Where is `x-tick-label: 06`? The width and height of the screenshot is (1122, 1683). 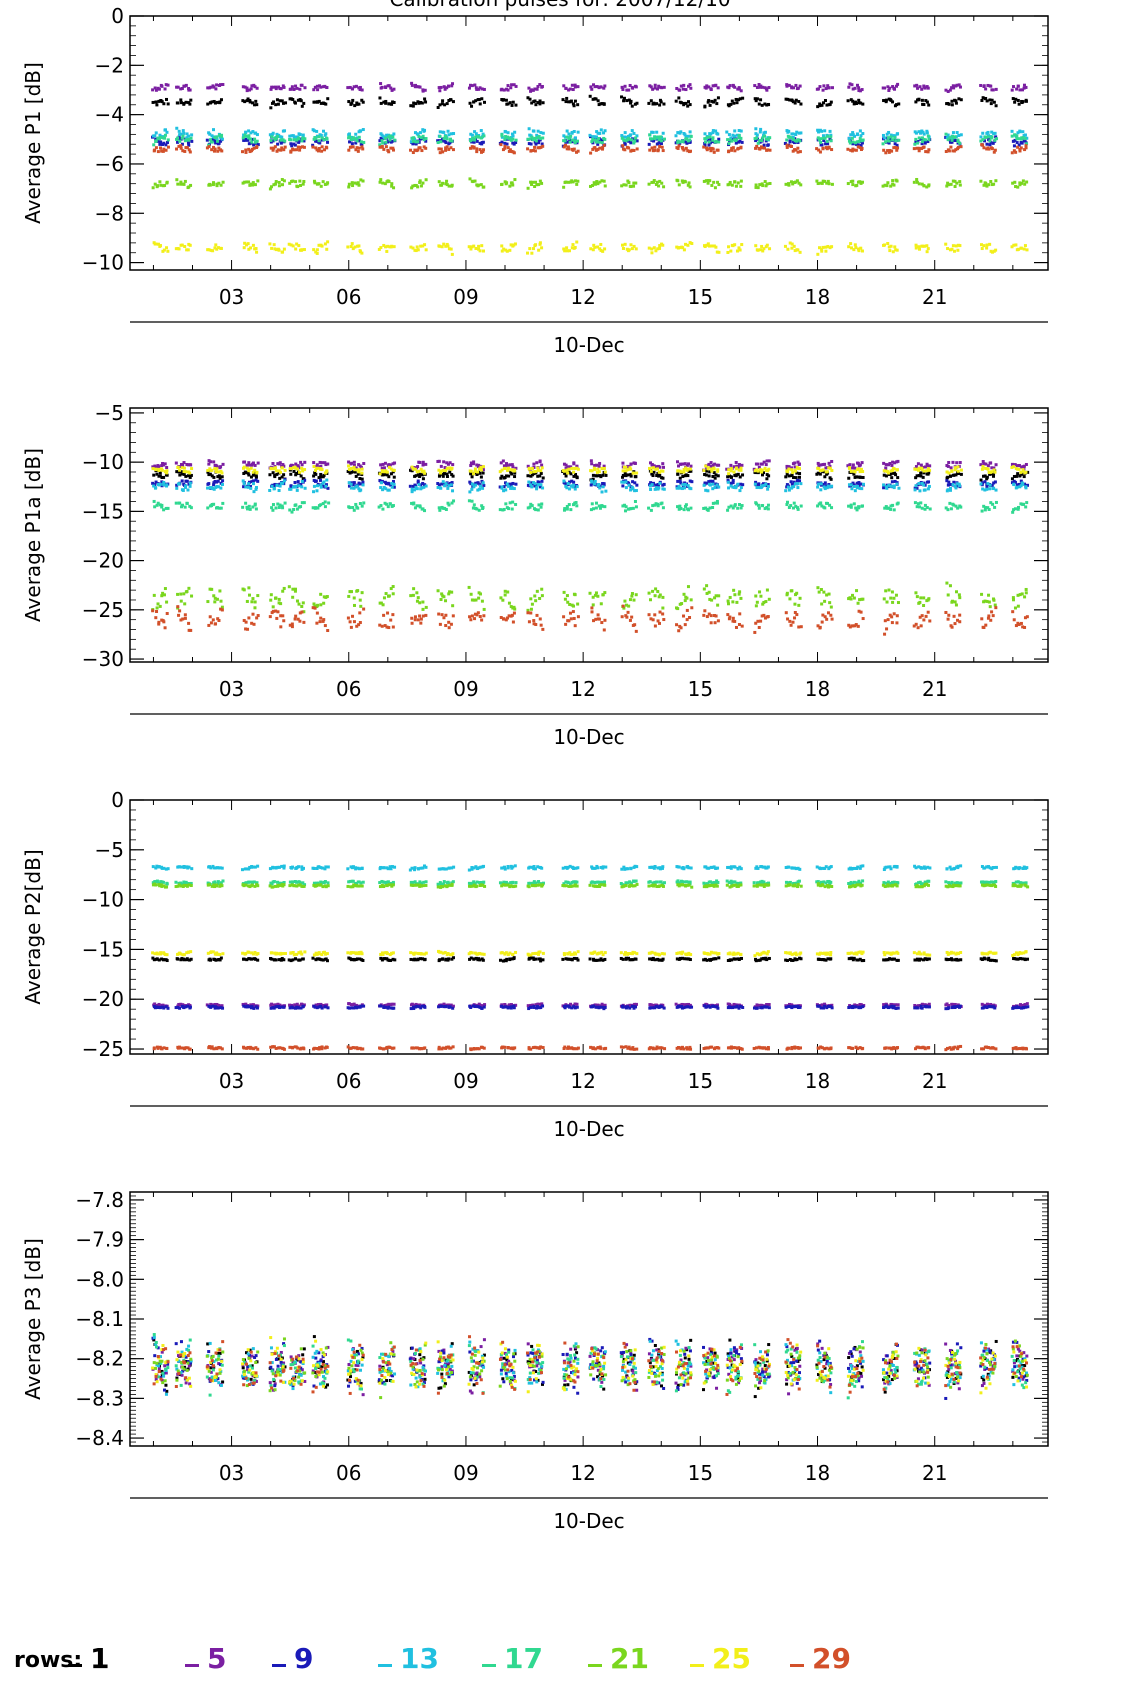
x-tick-label: 06 is located at coordinates (348, 297).